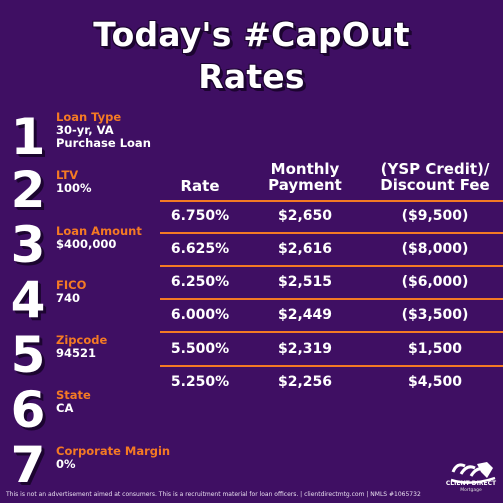  I want to click on payment-cell: $2,515, so click(305, 282).